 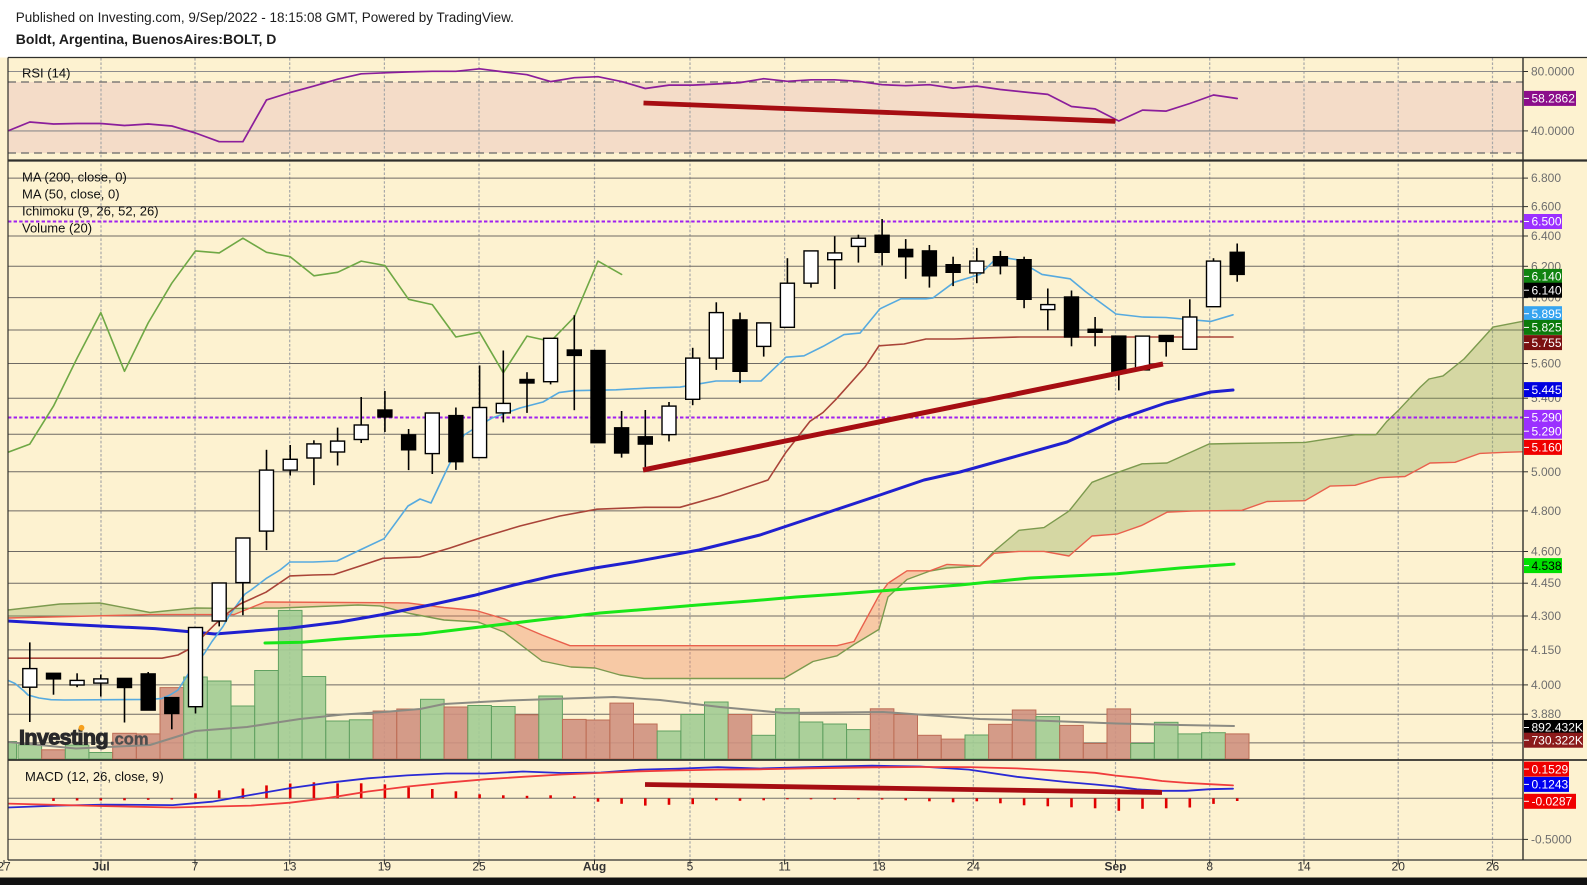 I want to click on svg-text: 6.500, so click(x=1547, y=222).